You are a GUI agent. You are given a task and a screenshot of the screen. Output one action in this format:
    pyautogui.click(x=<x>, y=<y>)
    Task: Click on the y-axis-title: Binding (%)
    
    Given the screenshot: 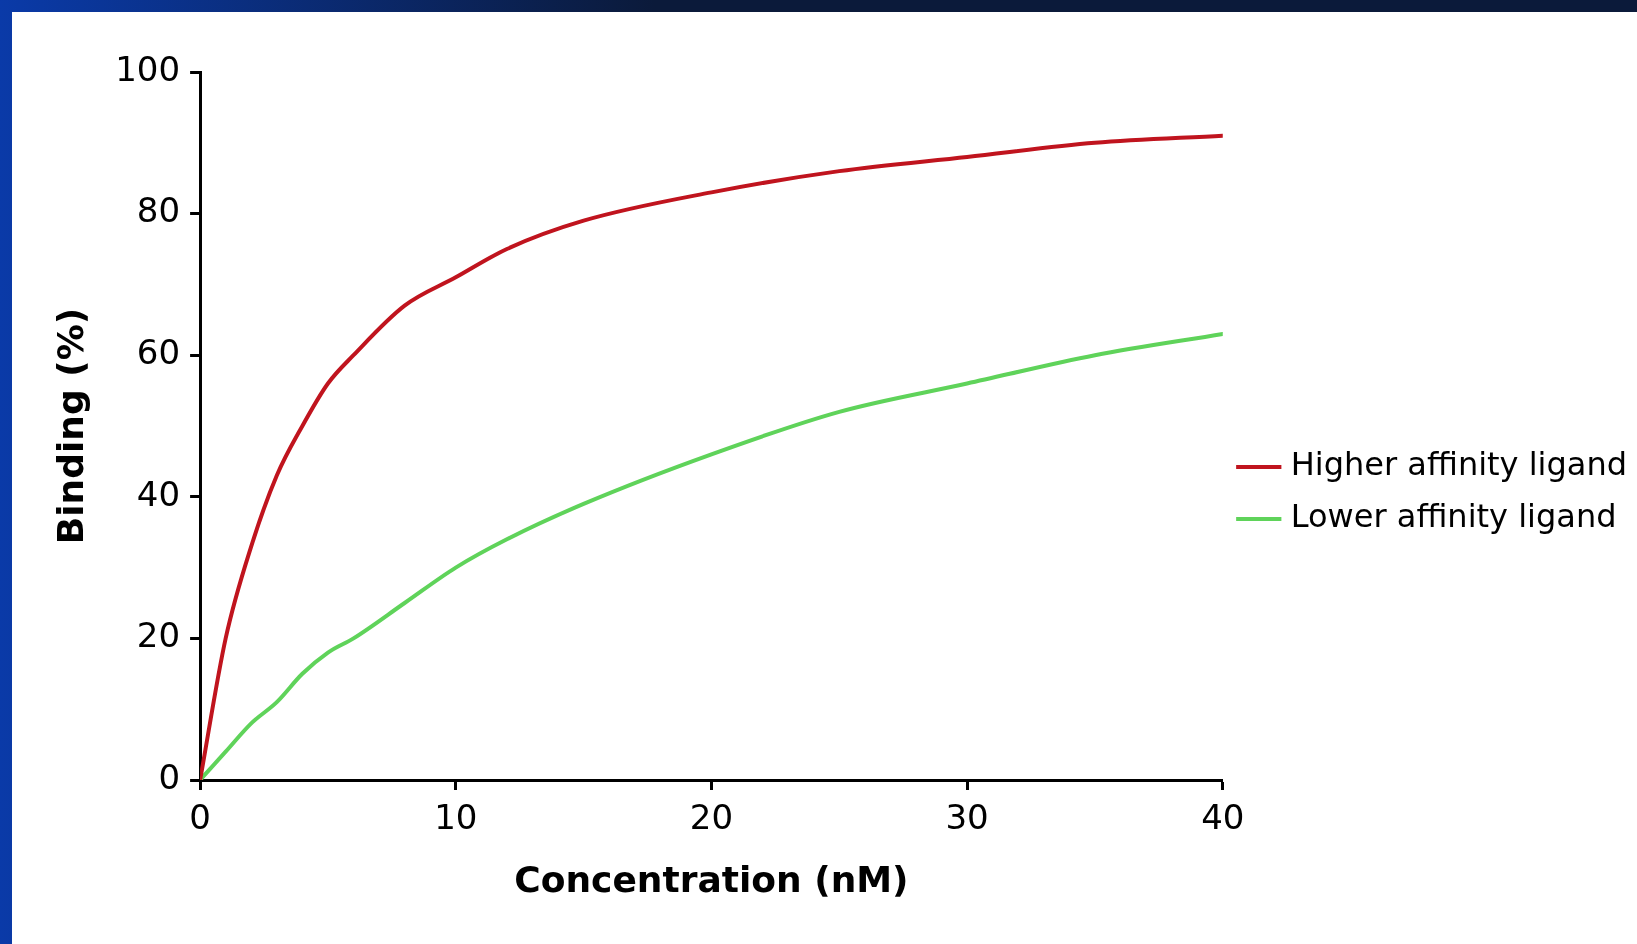 What is the action you would take?
    pyautogui.click(x=70, y=426)
    